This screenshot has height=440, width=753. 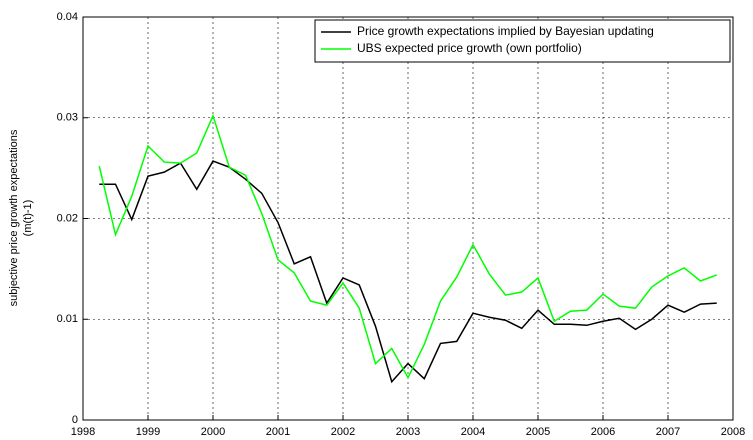 I want to click on y-axis-label: subjective price growth expectations, so click(x=14, y=217).